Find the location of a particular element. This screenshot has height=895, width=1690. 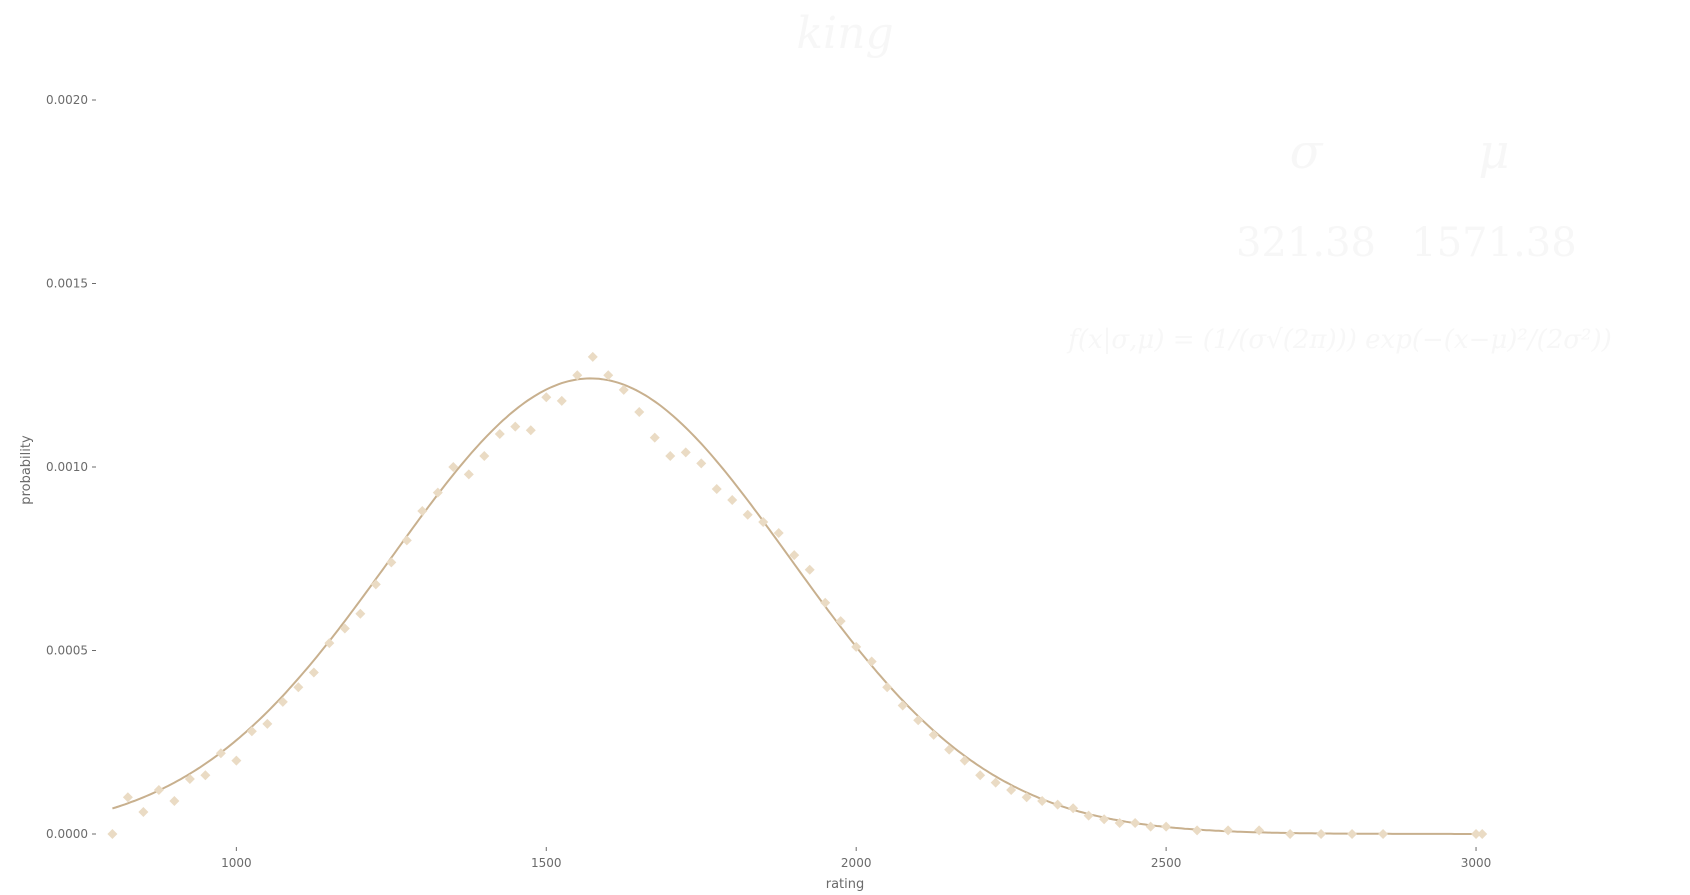

y-axis: 0.0000 0.0005 0.0010 0.0015 0.0020 is located at coordinates (71, 467).